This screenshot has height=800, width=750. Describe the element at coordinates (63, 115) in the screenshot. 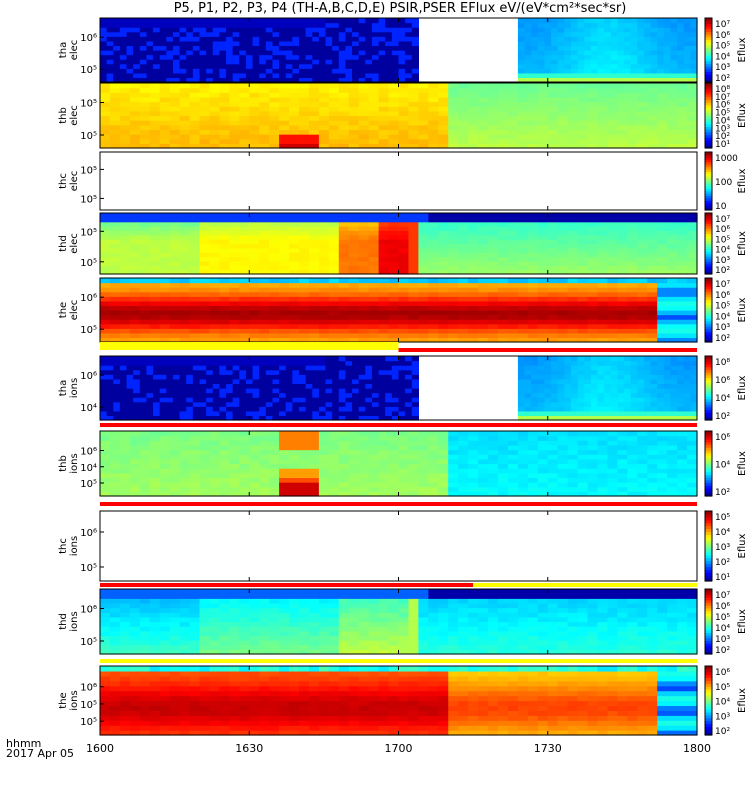

I see `panel-label-probe: thb` at that location.